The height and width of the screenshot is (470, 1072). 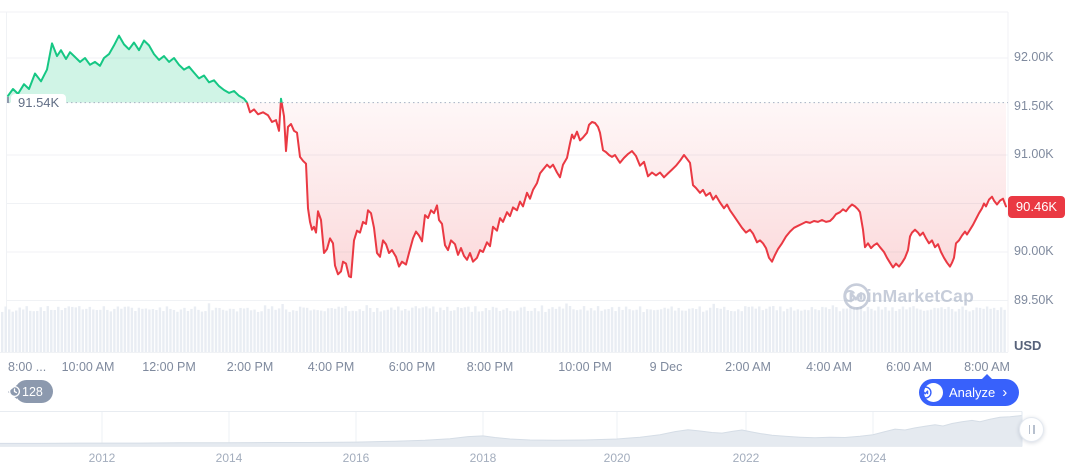 I want to click on badge-pill: 128, so click(x=30, y=391).